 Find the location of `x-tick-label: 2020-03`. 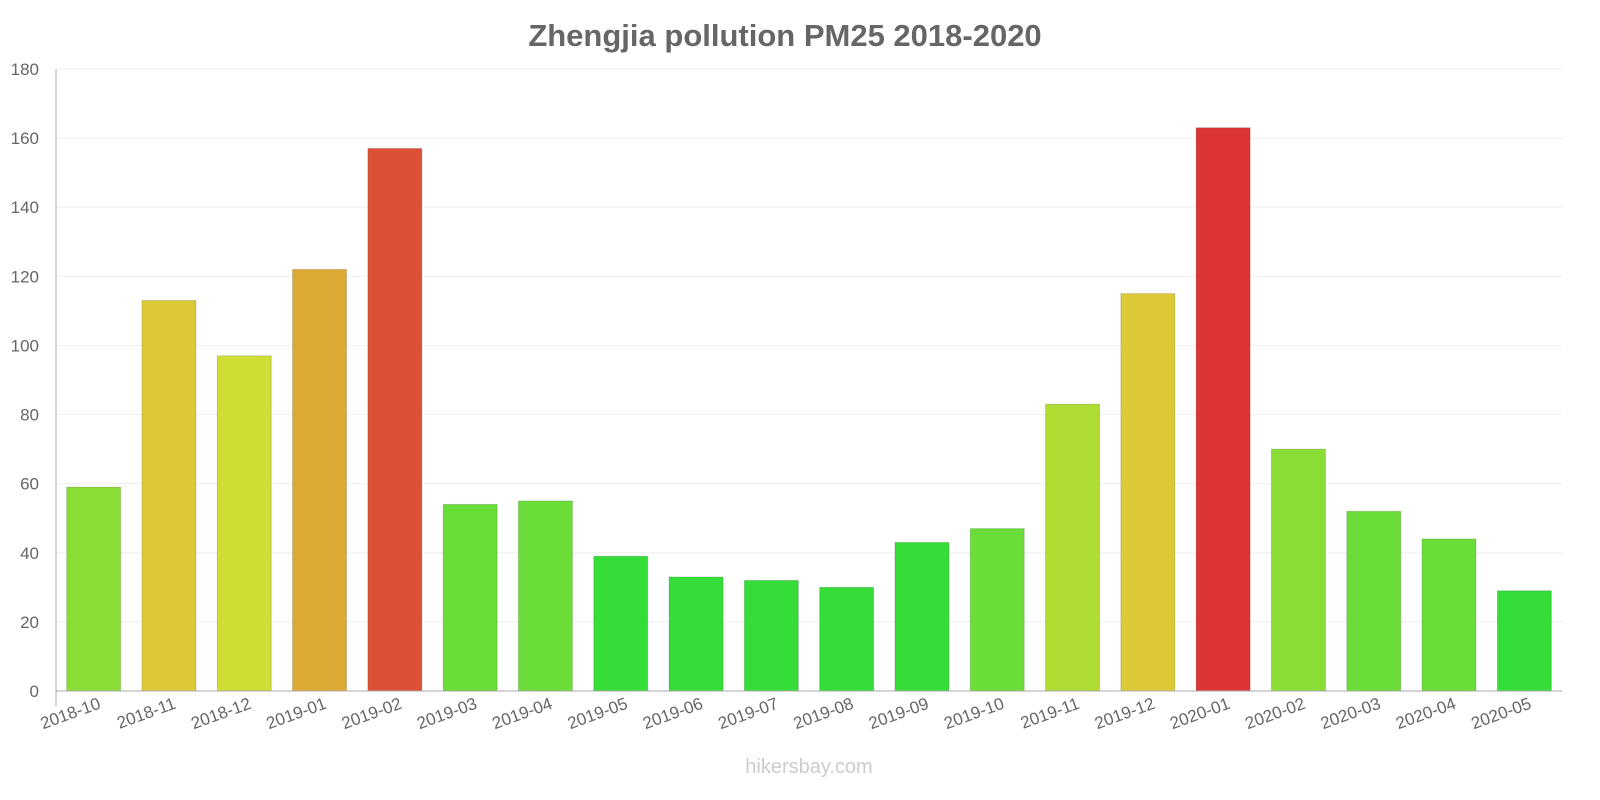

x-tick-label: 2020-03 is located at coordinates (1350, 713).